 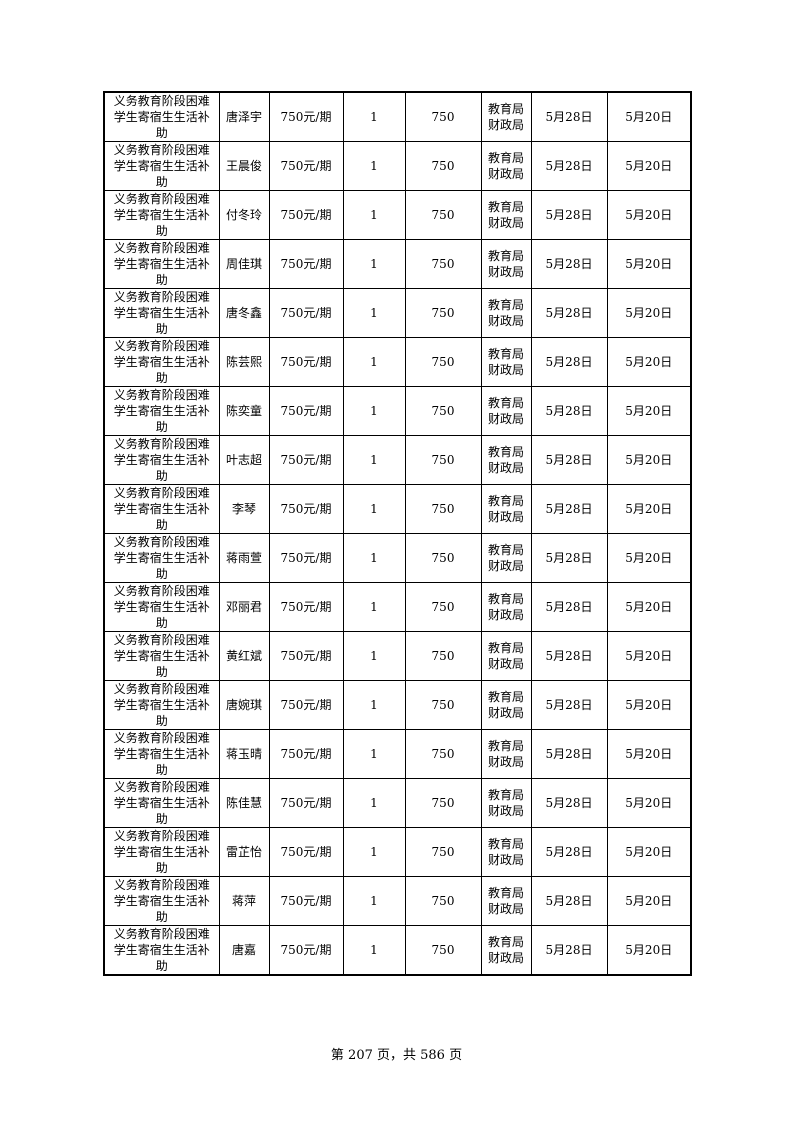 I want to click on student-name-cell: 陈芸熙, so click(x=244, y=362).